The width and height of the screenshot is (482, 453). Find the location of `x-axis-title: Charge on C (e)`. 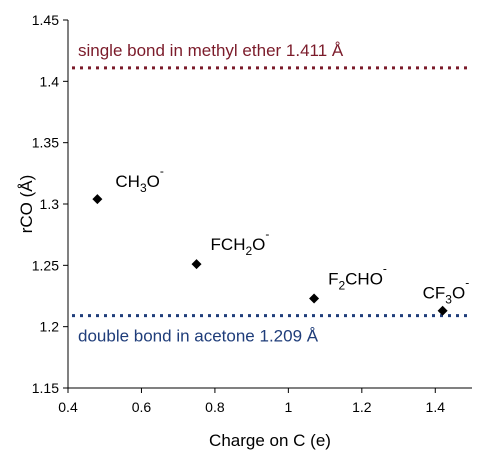

x-axis-title: Charge on C (e) is located at coordinates (270, 440).